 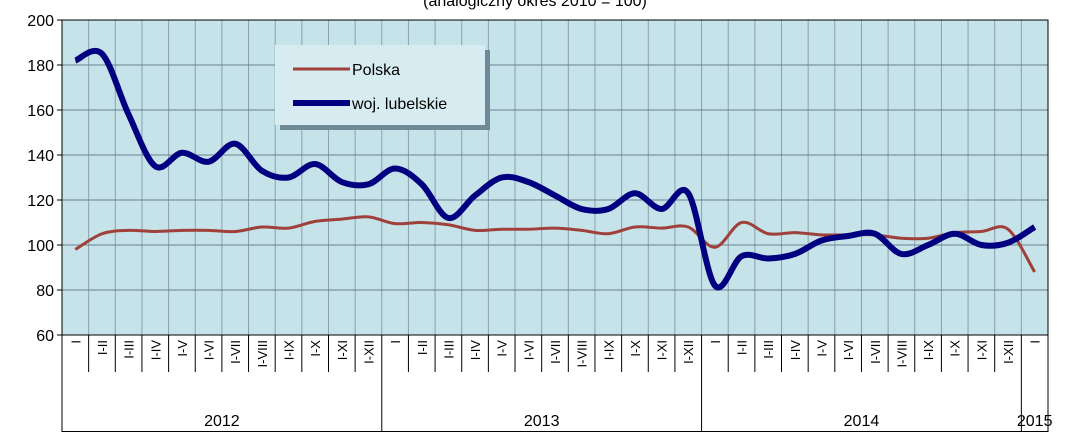 I want to click on year-label: 2012, so click(x=222, y=421).